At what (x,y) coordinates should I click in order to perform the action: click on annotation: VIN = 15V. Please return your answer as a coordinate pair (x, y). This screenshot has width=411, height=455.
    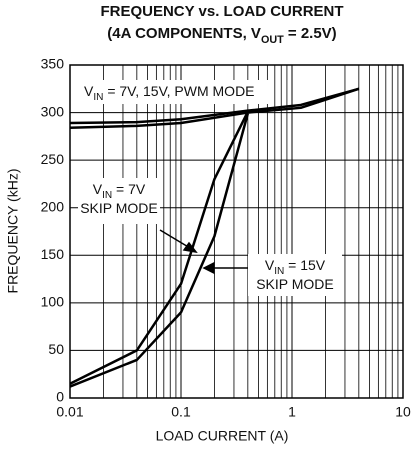
    Looking at the image, I should click on (295, 267).